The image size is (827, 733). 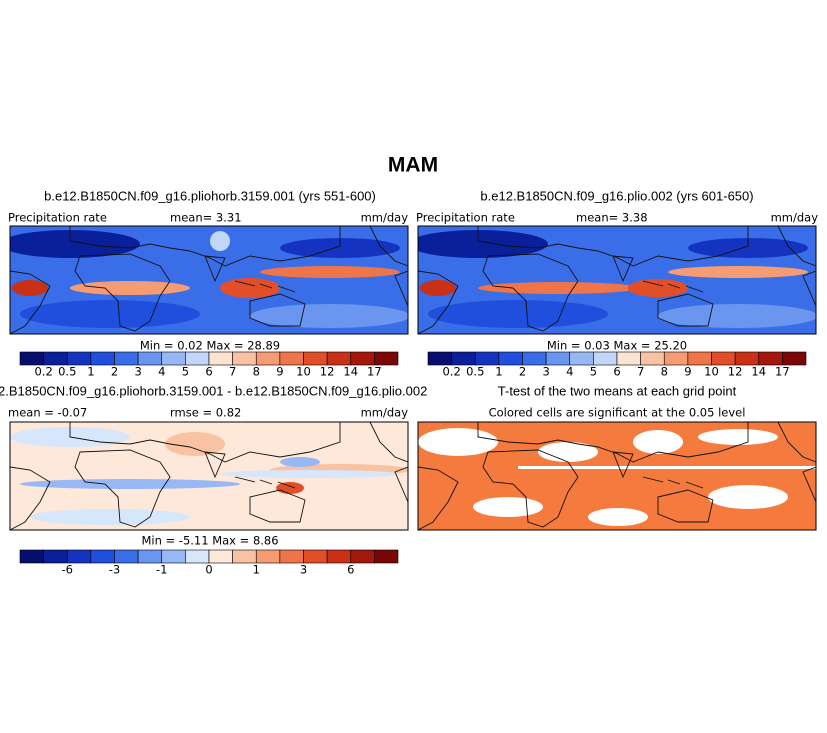 What do you see at coordinates (161, 570) in the screenshot?
I see `colorbar-label: -1` at bounding box center [161, 570].